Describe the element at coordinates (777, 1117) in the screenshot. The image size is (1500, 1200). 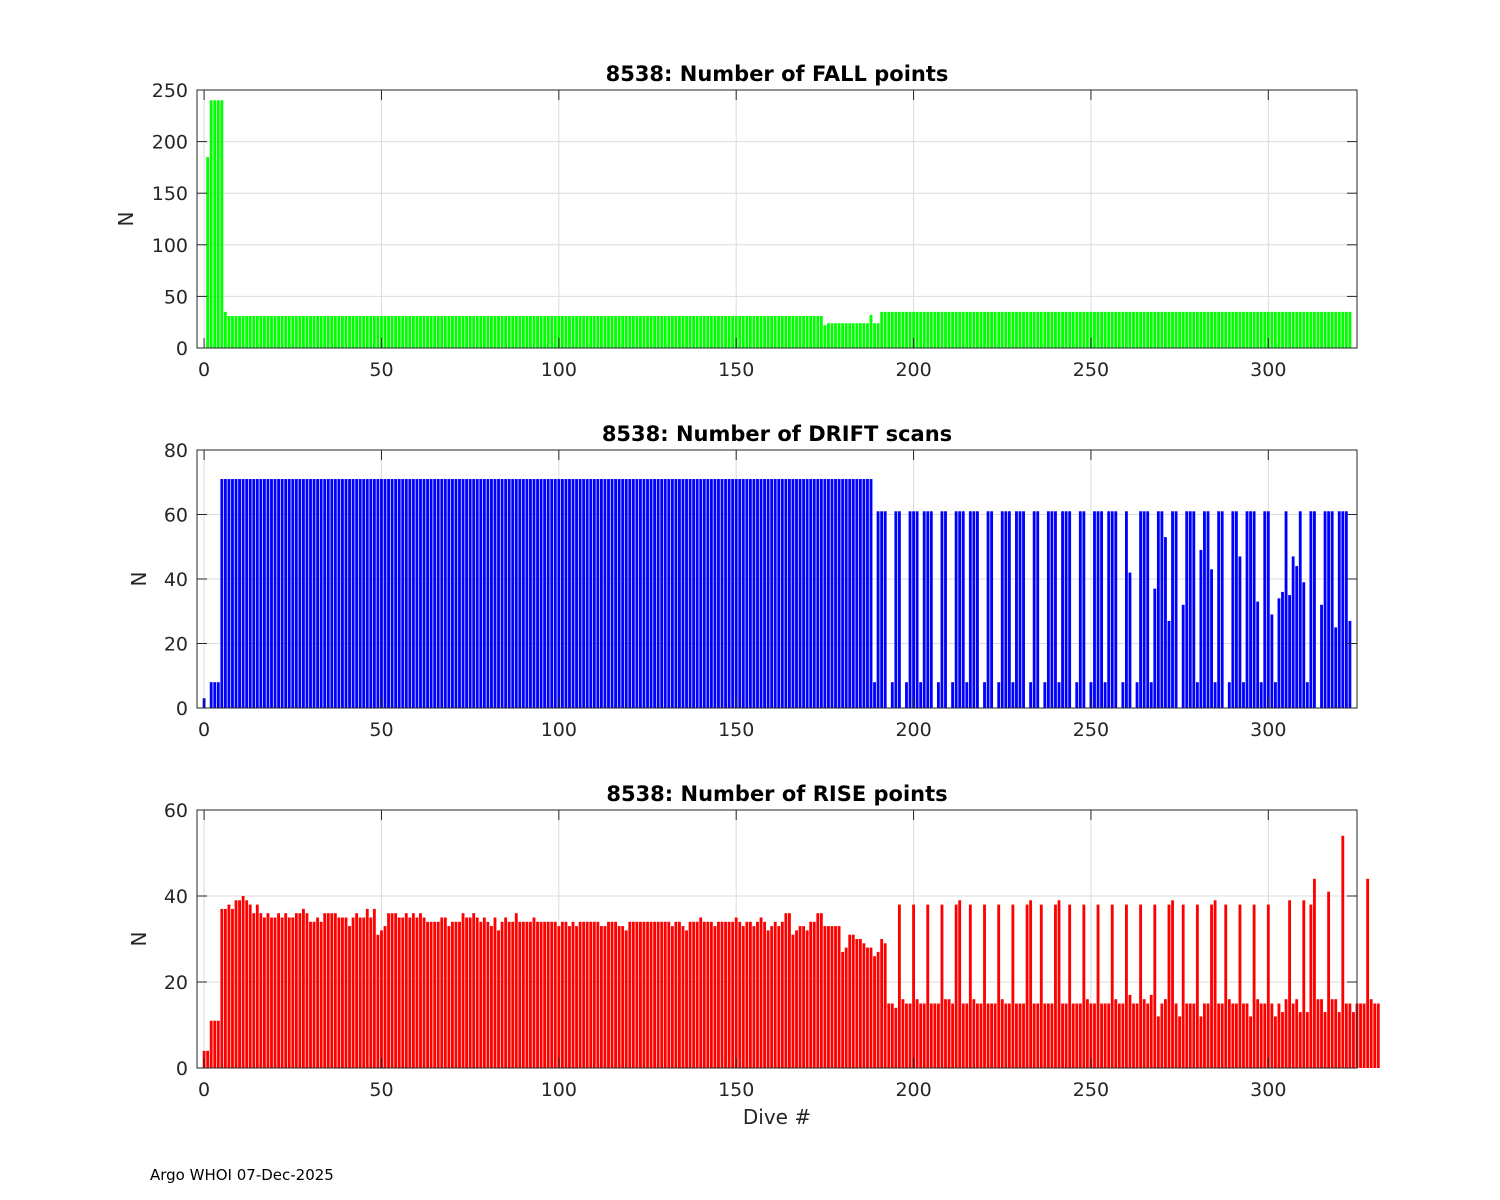
I see `x-axis-label: Dive #` at that location.